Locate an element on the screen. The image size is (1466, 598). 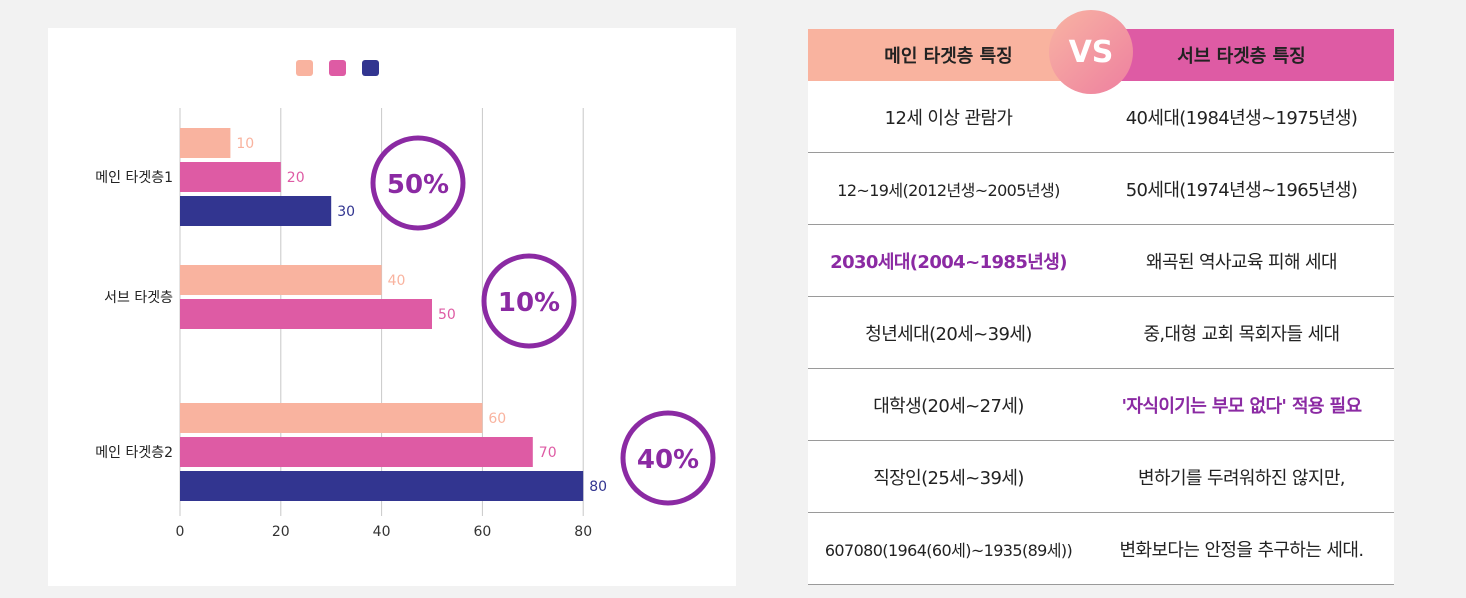
bar-value-label: 20 is located at coordinates (296, 178).